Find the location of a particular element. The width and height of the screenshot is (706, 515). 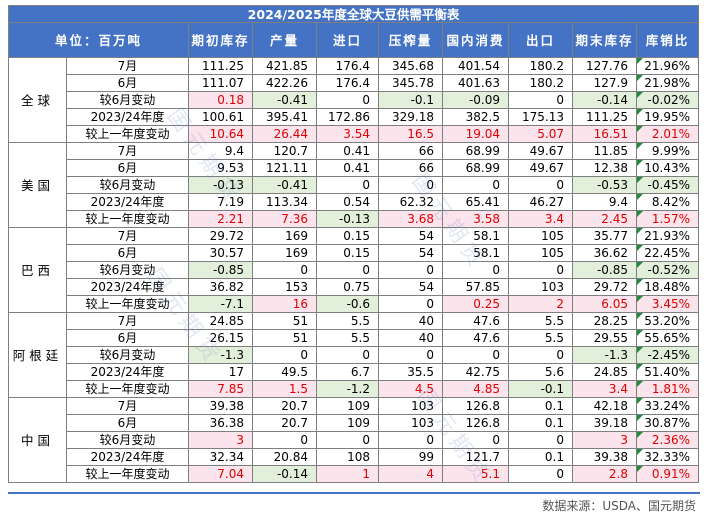

cell-value: -2.45% is located at coordinates (668, 354).